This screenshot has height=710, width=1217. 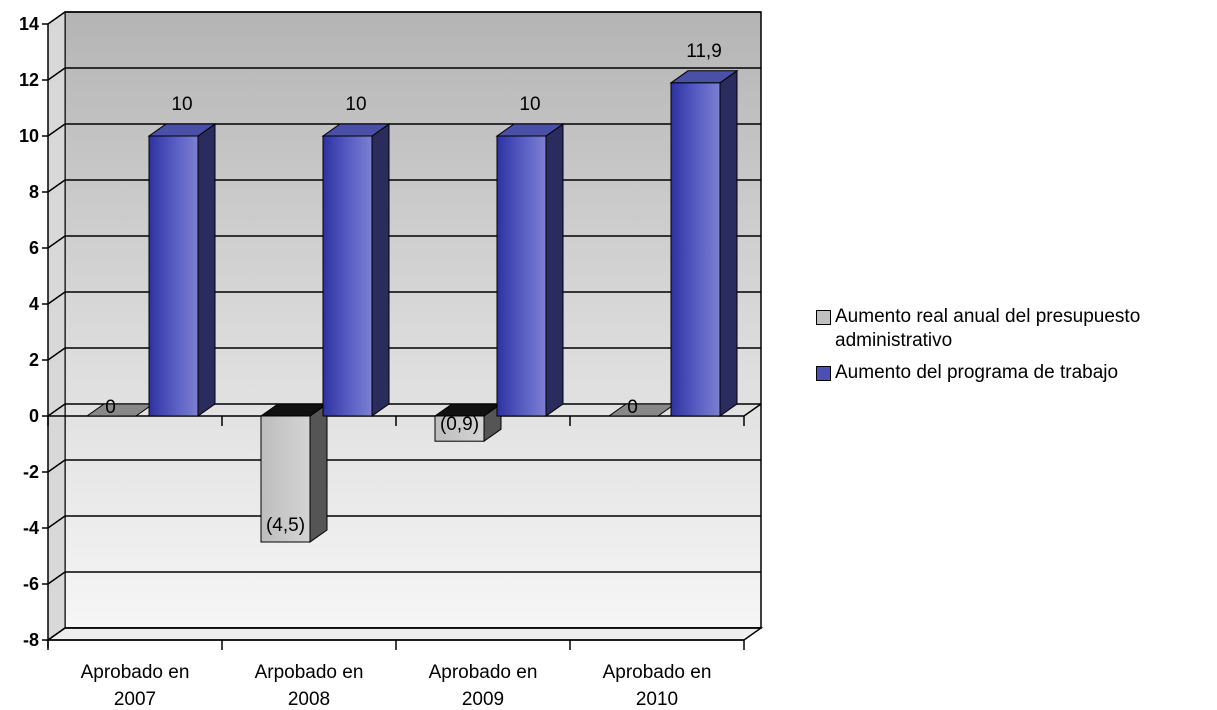 I want to click on data-label: 11,9, so click(x=704, y=51).